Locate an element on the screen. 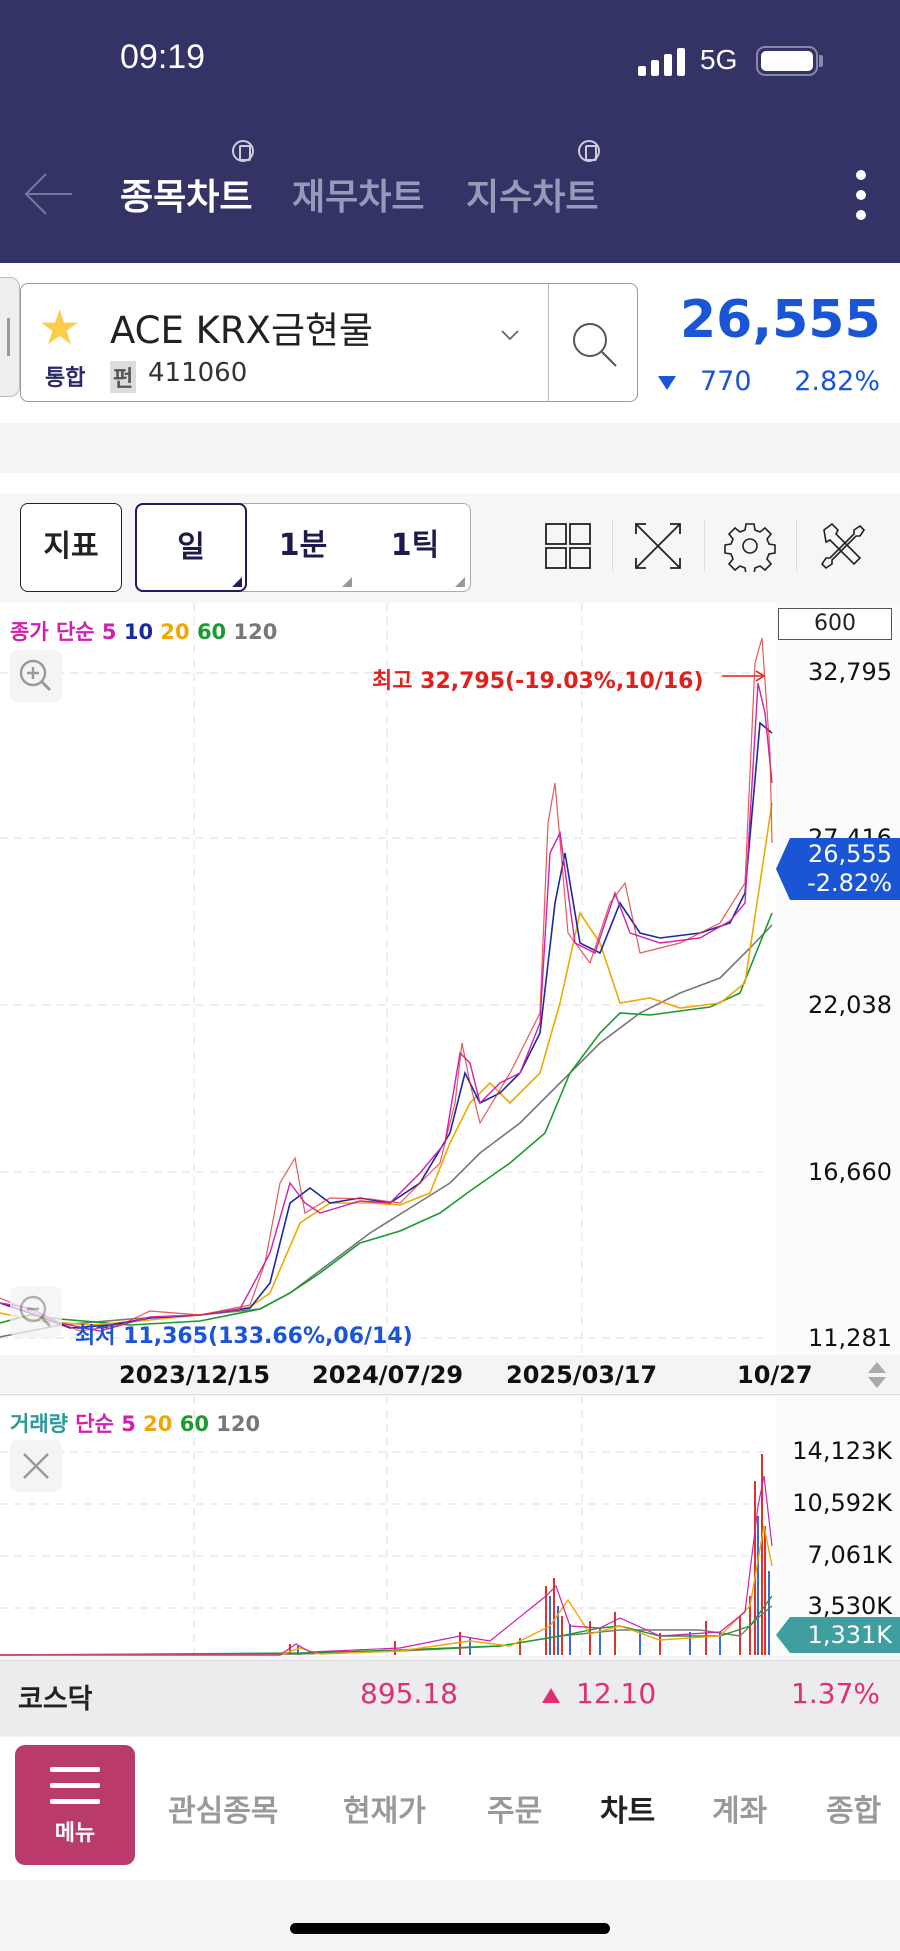 This screenshot has height=1951, width=900. chevron-down-icon is located at coordinates (510, 335).